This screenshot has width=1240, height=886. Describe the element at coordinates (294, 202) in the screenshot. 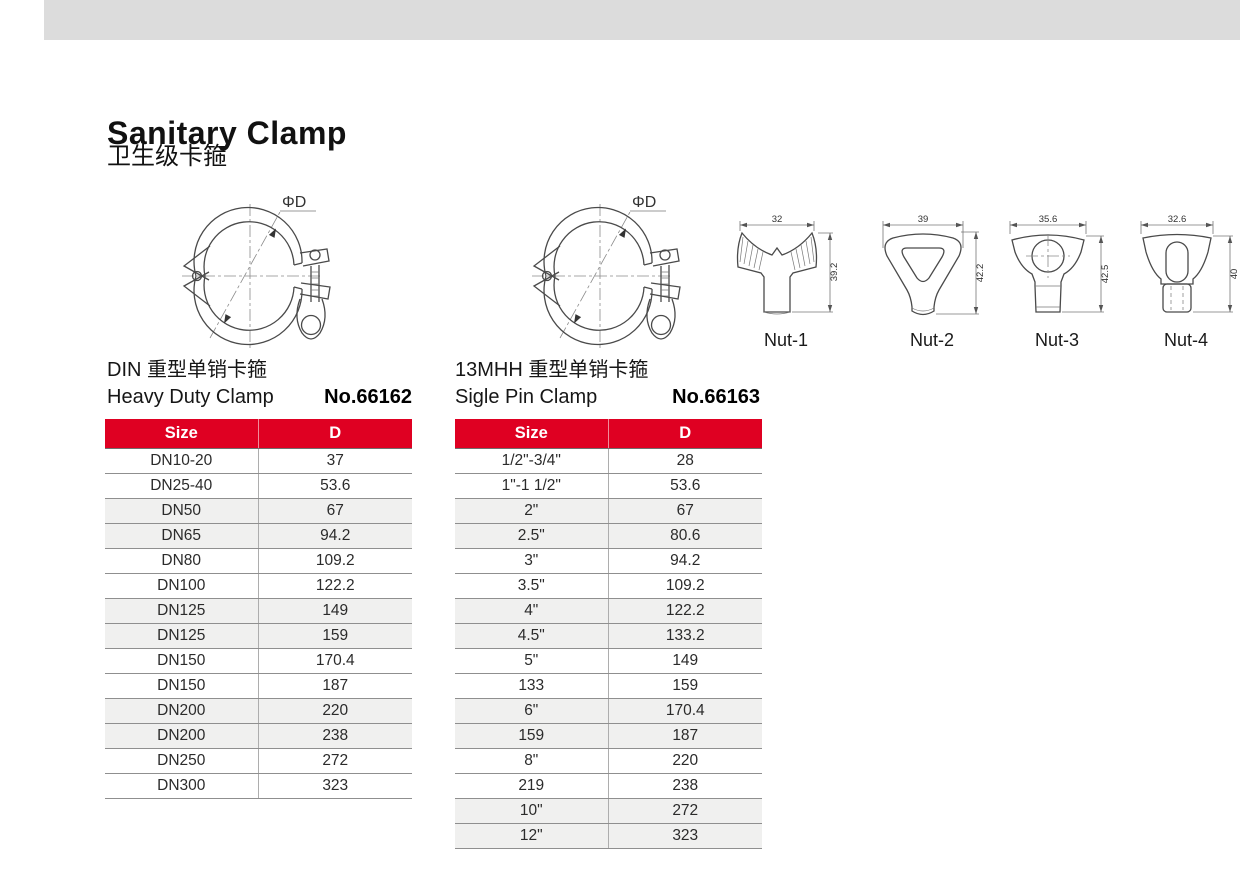

I see `clamp1-diameter-label: ΦD` at that location.